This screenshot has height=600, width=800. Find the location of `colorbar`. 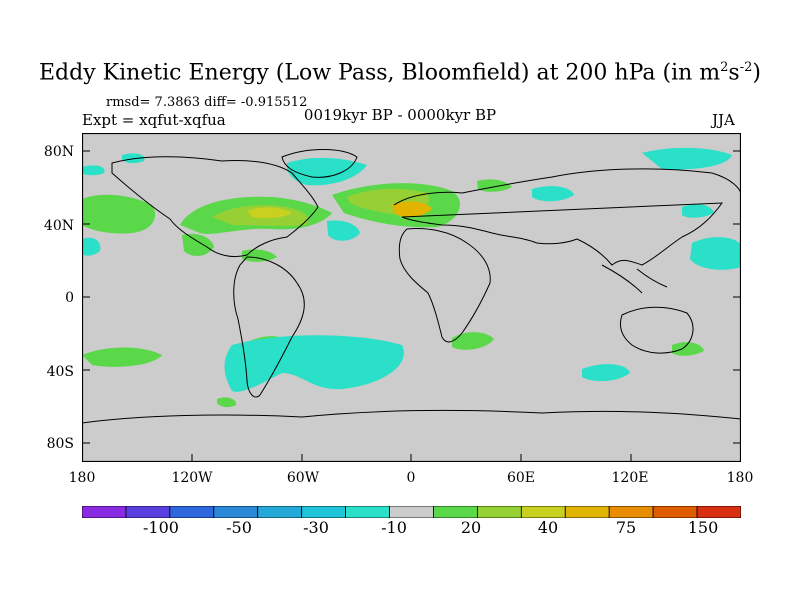

colorbar is located at coordinates (411, 512).